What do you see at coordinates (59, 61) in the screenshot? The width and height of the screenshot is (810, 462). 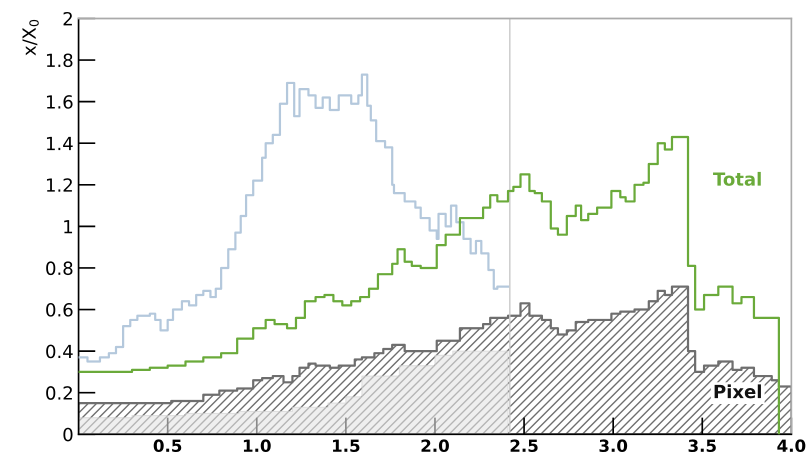 I see `y-tick-label: 1.8` at bounding box center [59, 61].